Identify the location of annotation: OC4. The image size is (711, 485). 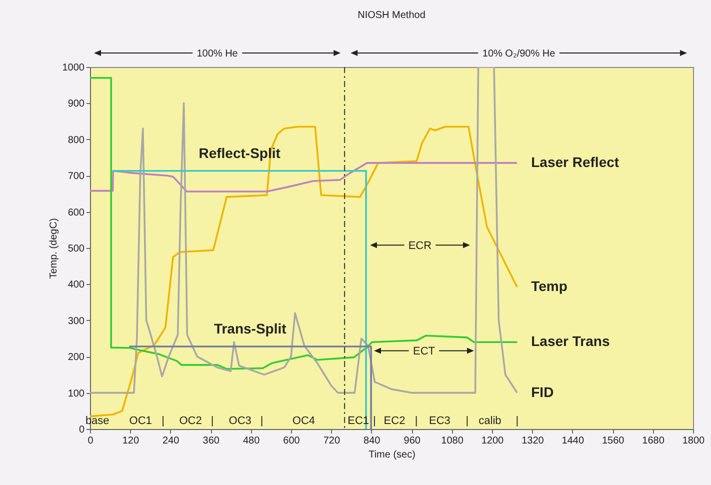
(304, 421).